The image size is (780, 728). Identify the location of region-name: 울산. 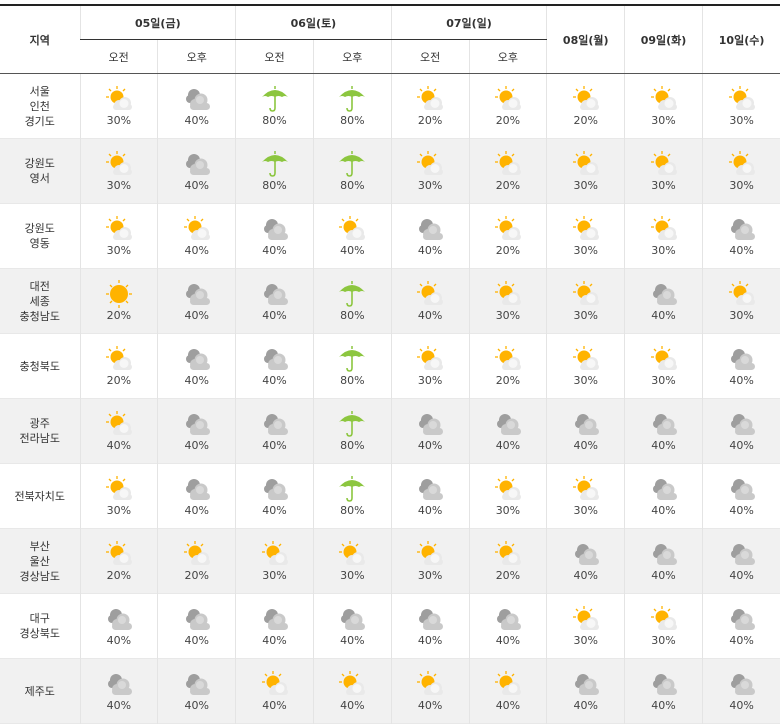
(39, 561).